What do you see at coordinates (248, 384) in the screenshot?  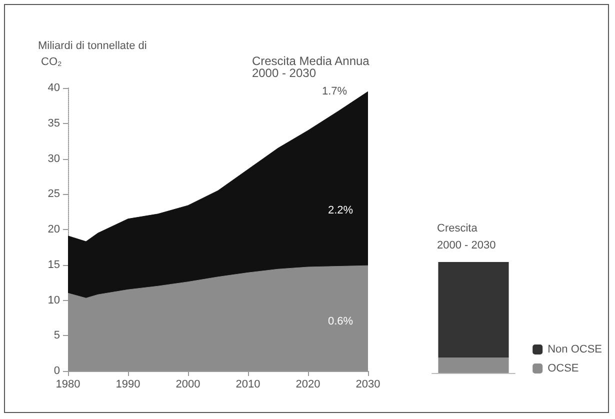 I see `x-tick-label: 2010` at bounding box center [248, 384].